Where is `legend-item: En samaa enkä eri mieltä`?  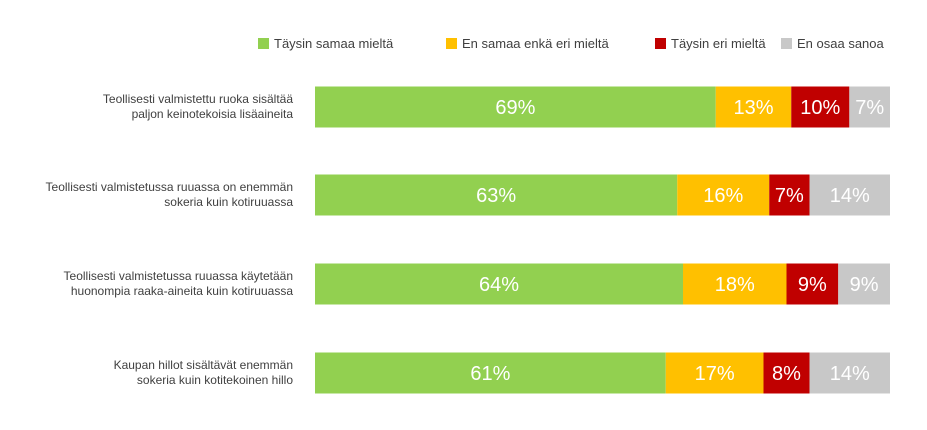 legend-item: En samaa enkä eri mieltä is located at coordinates (527, 43).